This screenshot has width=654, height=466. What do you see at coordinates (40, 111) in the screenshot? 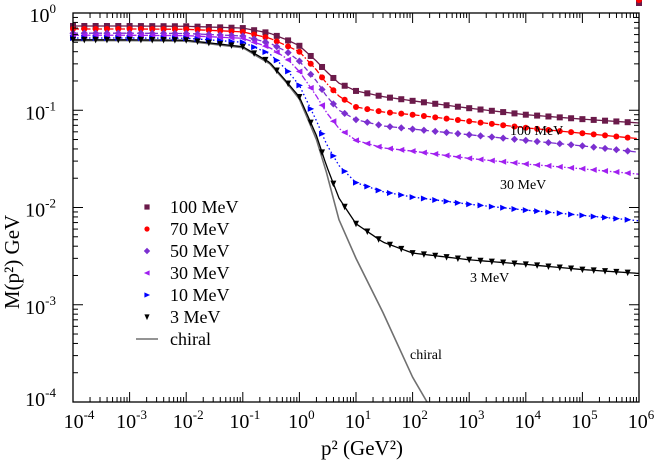
I see `y-tick-label: 10⁻¹` at bounding box center [40, 111].